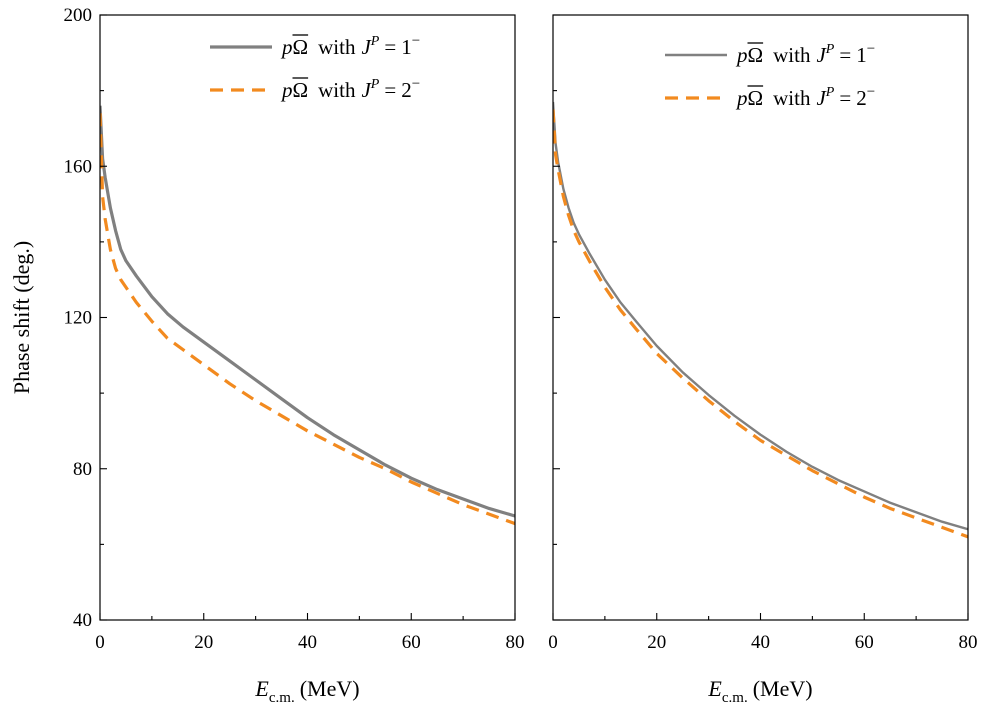  What do you see at coordinates (78, 318) in the screenshot?
I see `y-tick-label: 120` at bounding box center [78, 318].